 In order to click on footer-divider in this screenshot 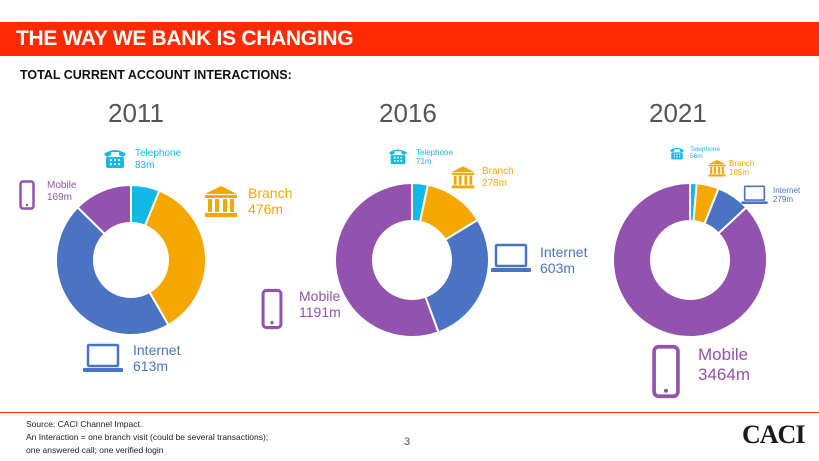, I will do `click(409, 412)`.